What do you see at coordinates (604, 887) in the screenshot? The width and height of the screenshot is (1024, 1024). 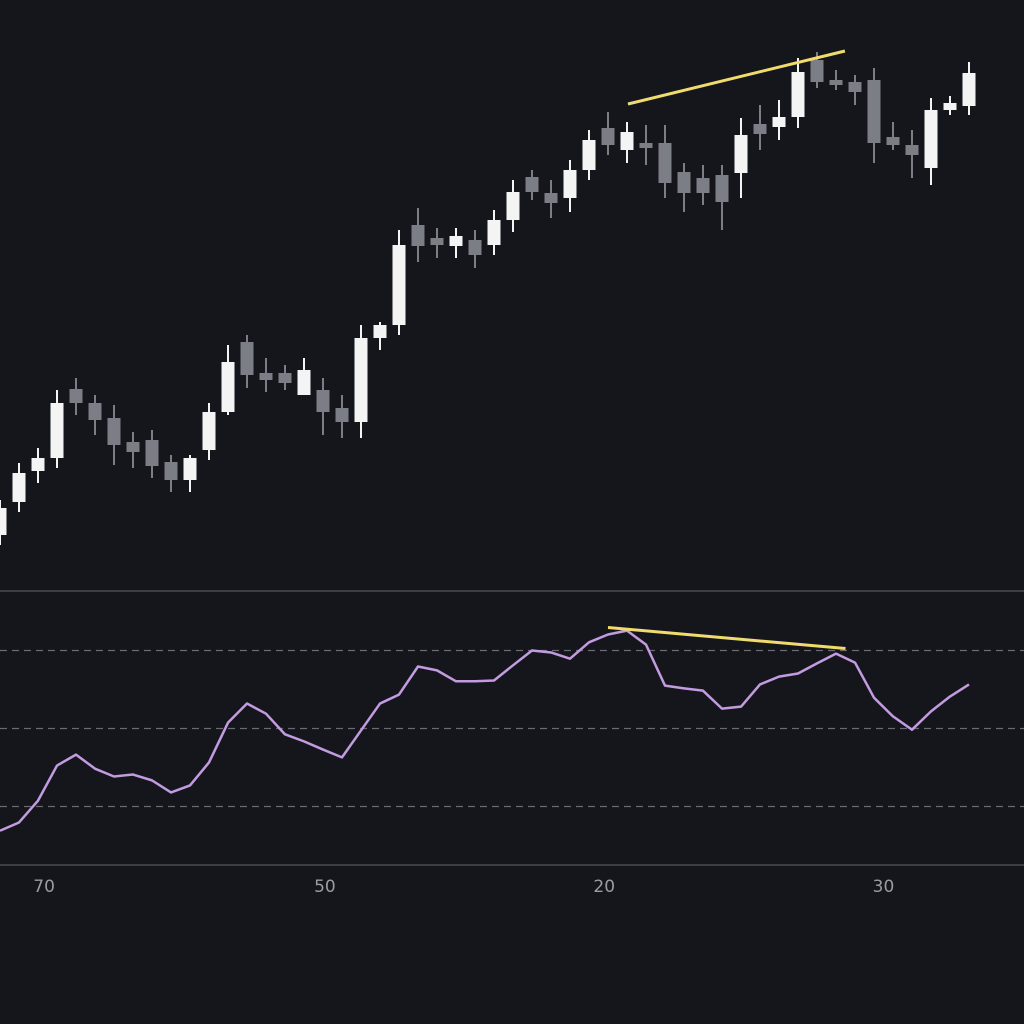 I see `x-tick-label: 20` at bounding box center [604, 887].